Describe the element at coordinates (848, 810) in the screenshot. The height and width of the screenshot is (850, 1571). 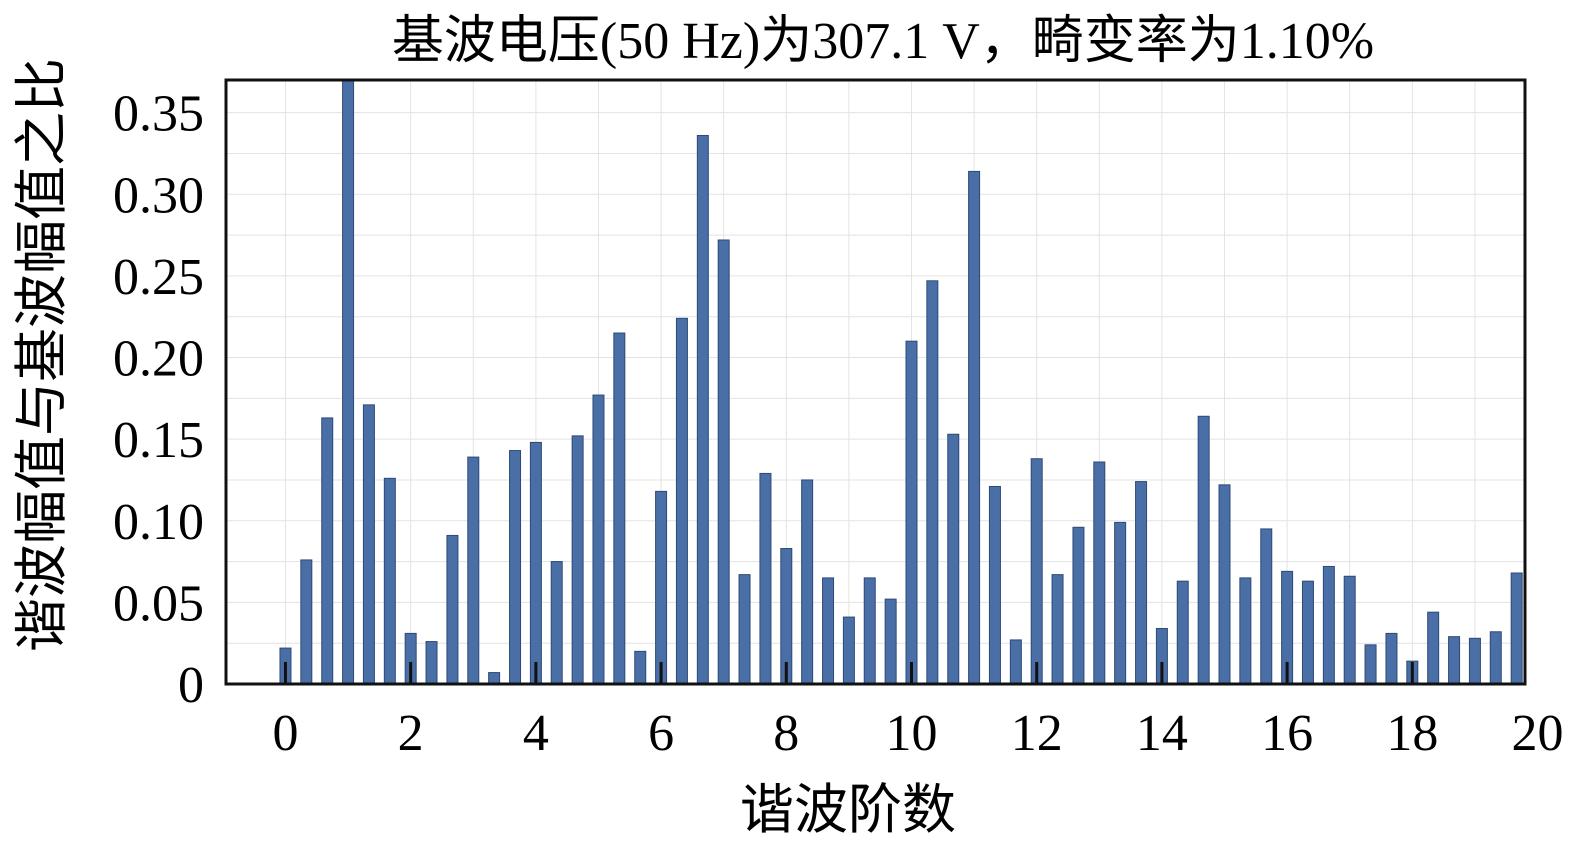
I see `x-axis-label: 谐波阶数` at that location.